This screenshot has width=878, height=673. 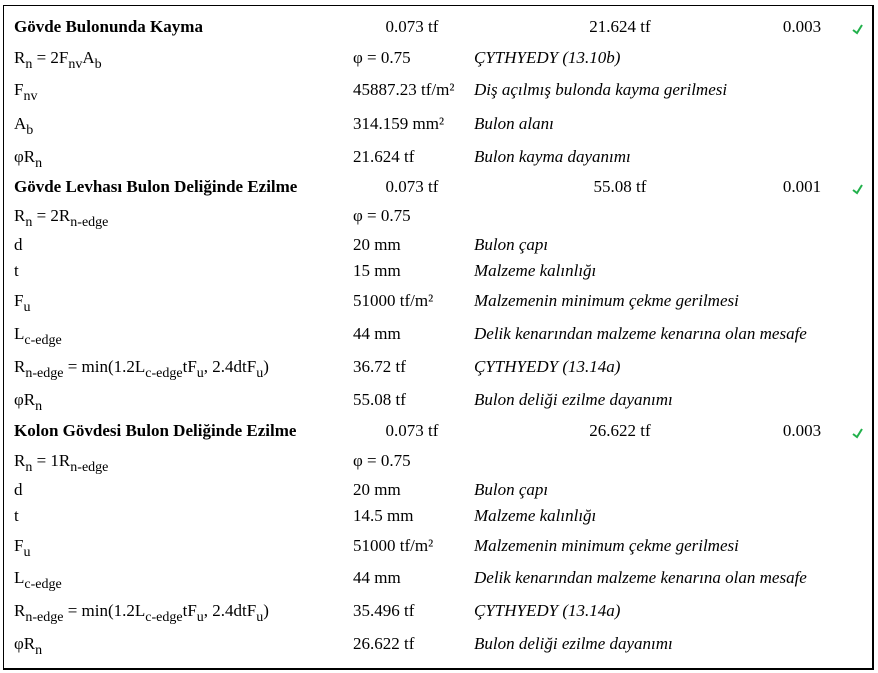 I want to click on capacity-value: 55.08 tf, so click(x=620, y=186).